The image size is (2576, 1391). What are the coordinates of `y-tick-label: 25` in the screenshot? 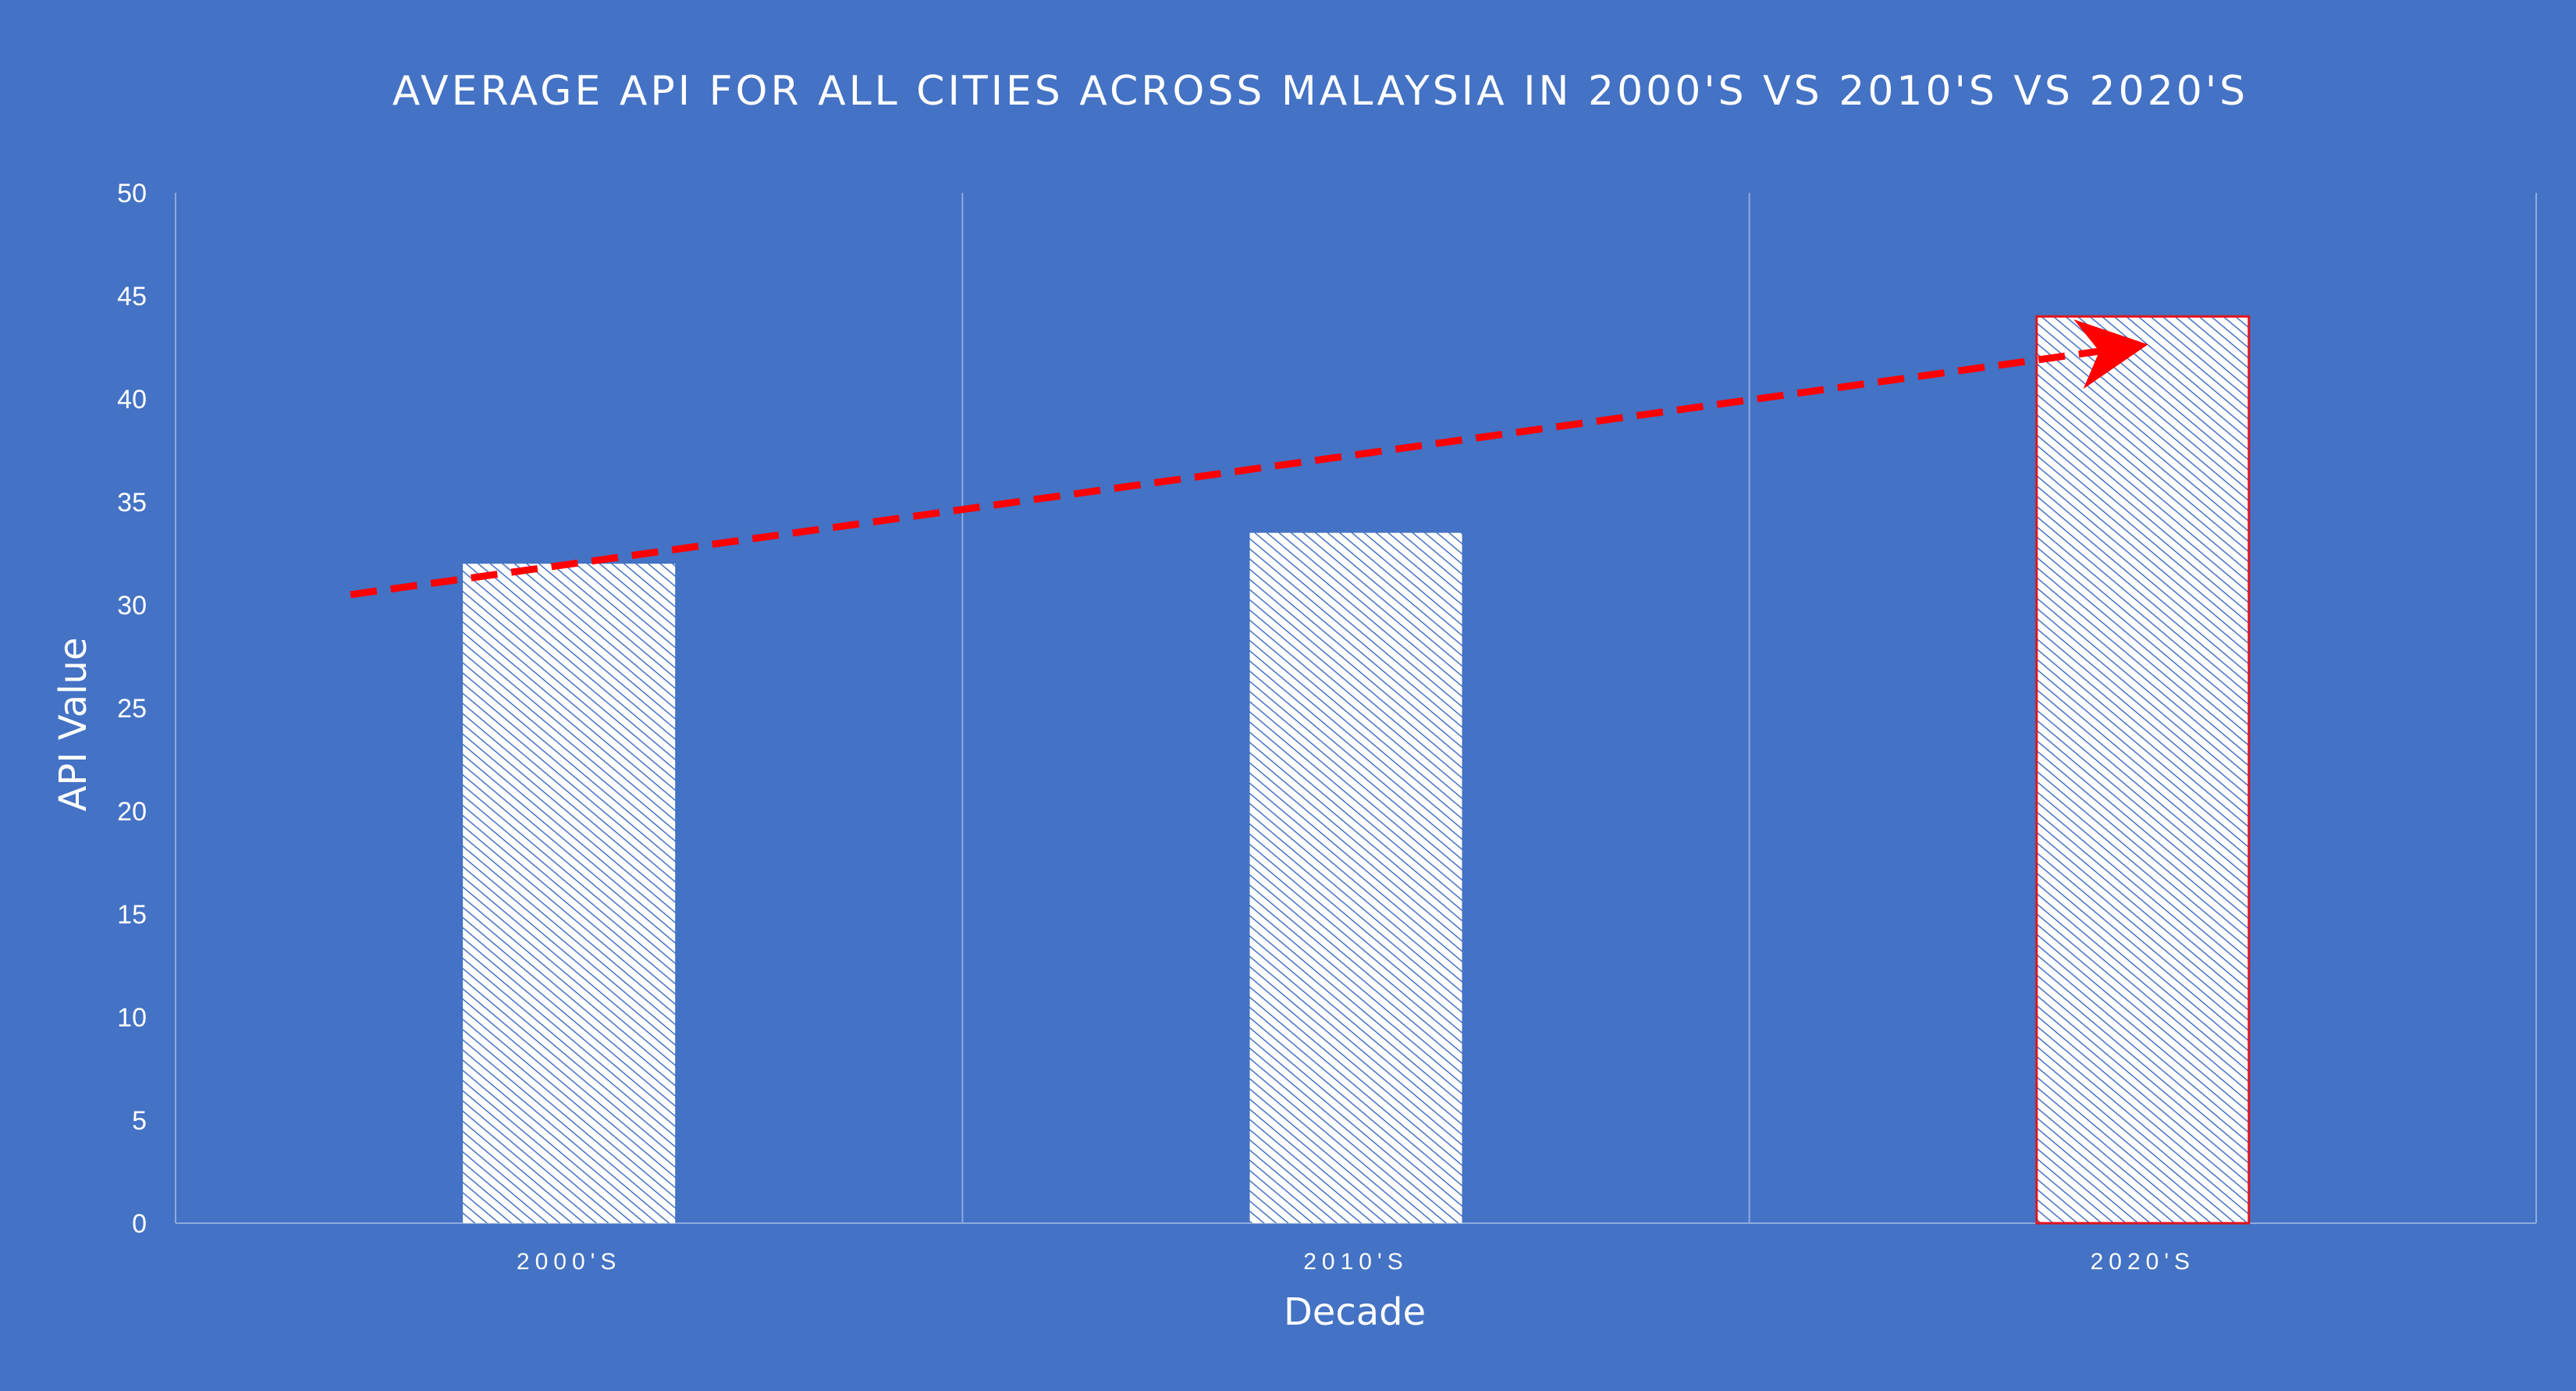 It's located at (132, 709).